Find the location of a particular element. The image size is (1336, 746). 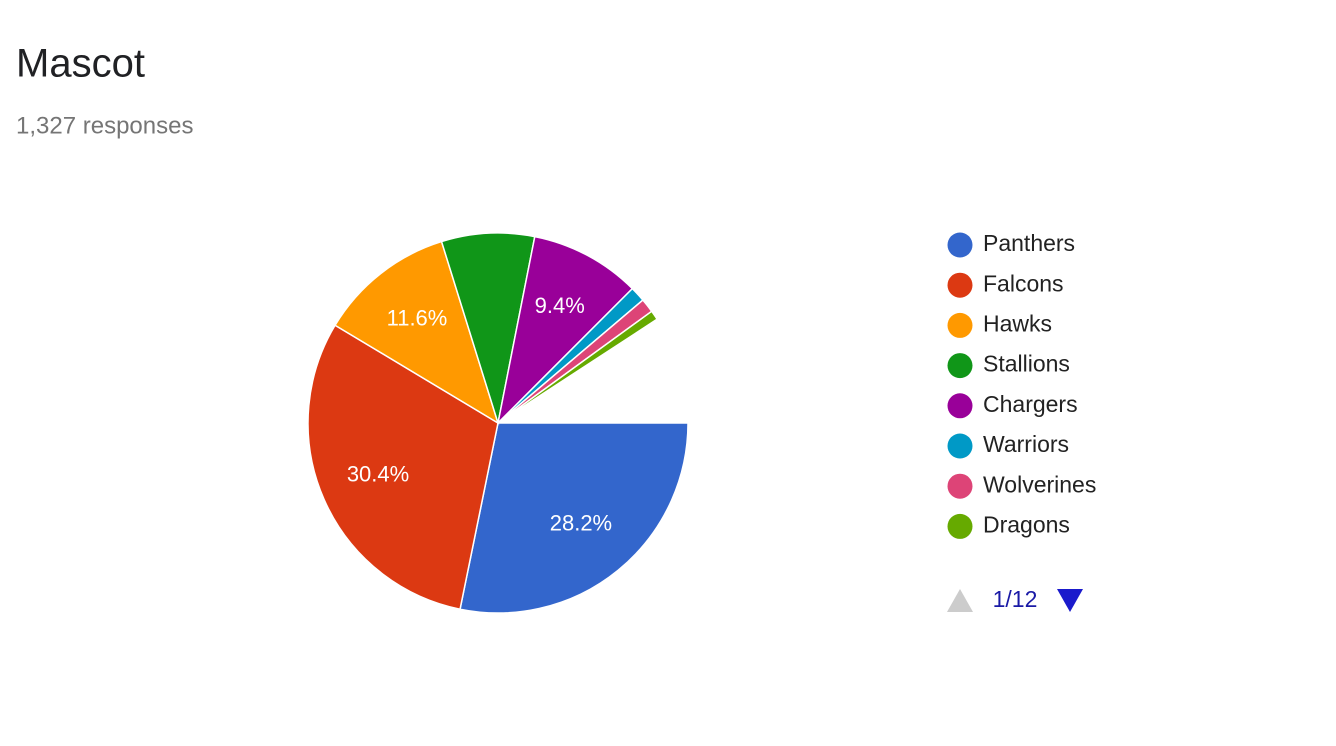

legend-page-indicator: 1/12 is located at coordinates (1015, 599).